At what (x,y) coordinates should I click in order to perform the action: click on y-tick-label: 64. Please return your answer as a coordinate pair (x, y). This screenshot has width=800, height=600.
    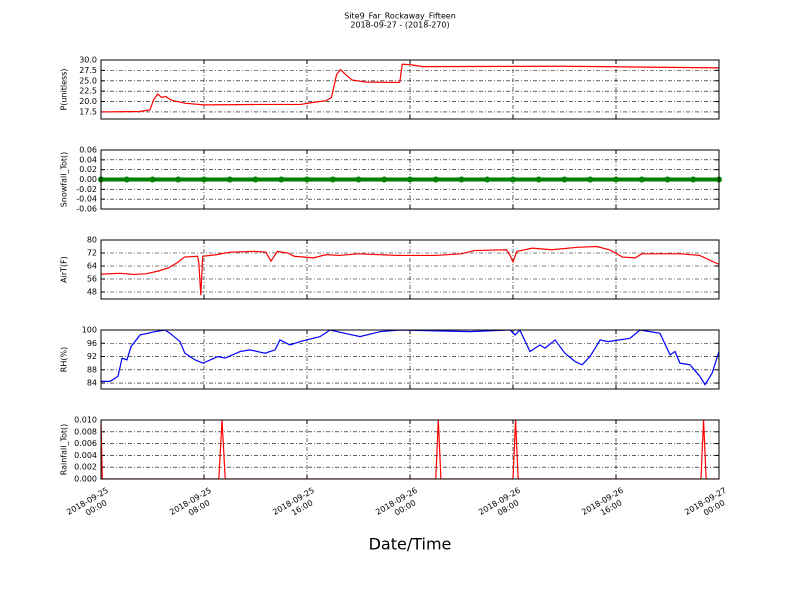
    Looking at the image, I should click on (92, 266).